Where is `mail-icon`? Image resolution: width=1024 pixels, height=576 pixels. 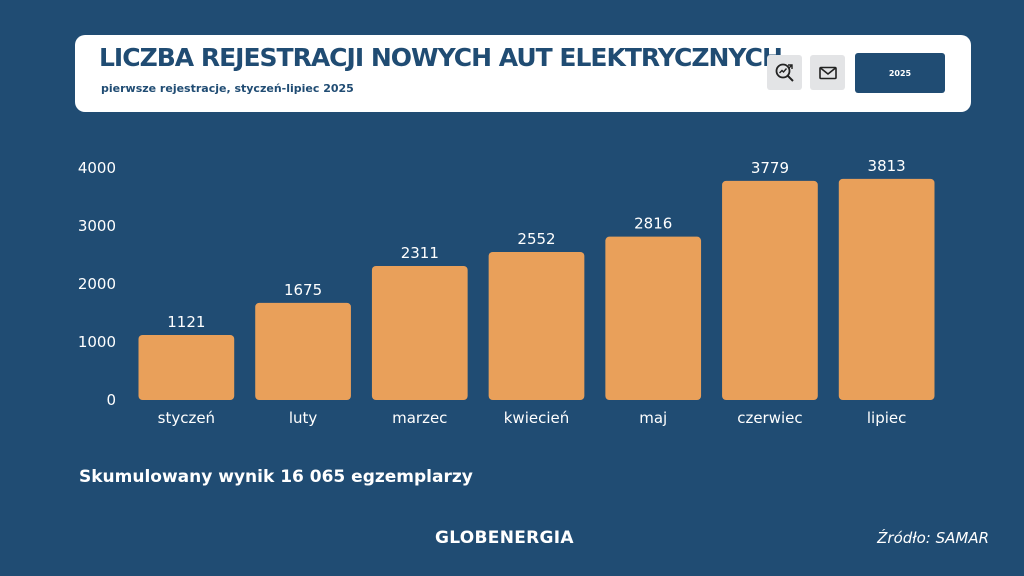 mail-icon is located at coordinates (827, 72).